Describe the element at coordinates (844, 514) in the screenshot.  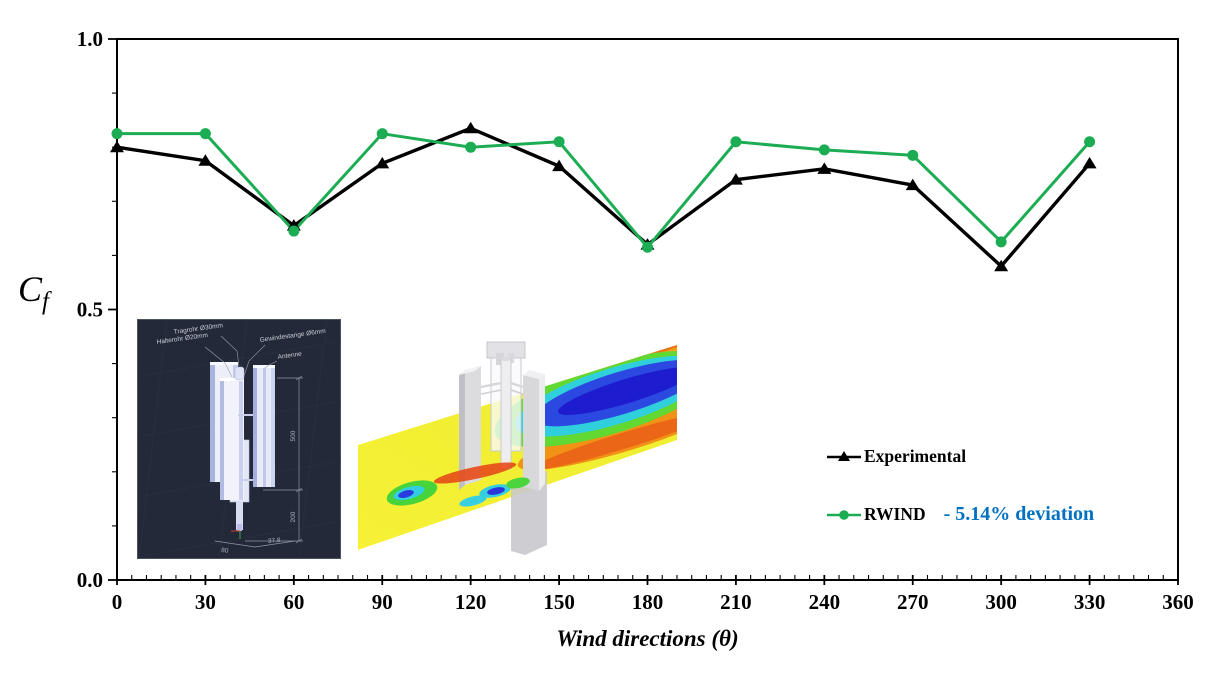
I see `rwind-marker-icon` at that location.